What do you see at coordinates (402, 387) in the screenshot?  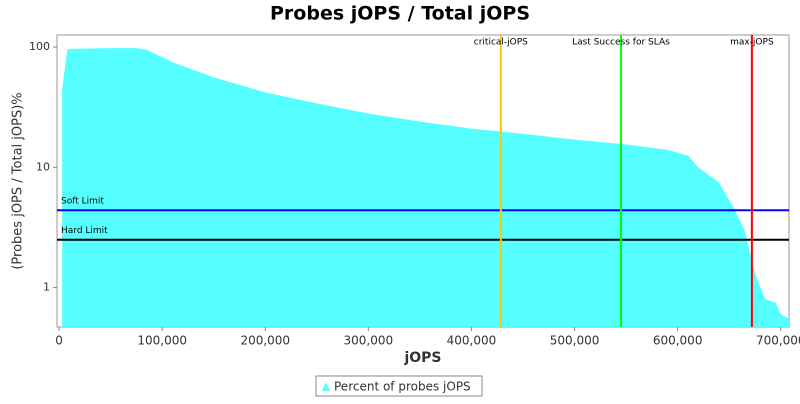 I see `legend-label: Percent of probes jOPS` at bounding box center [402, 387].